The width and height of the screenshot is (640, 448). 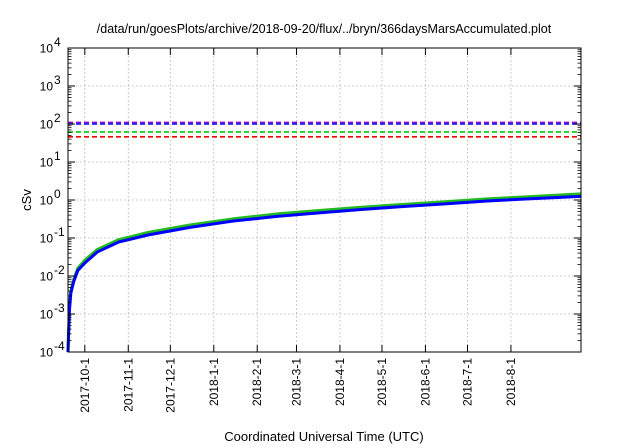 What do you see at coordinates (59, 308) in the screenshot?
I see `y-tick-exponent: -3` at bounding box center [59, 308].